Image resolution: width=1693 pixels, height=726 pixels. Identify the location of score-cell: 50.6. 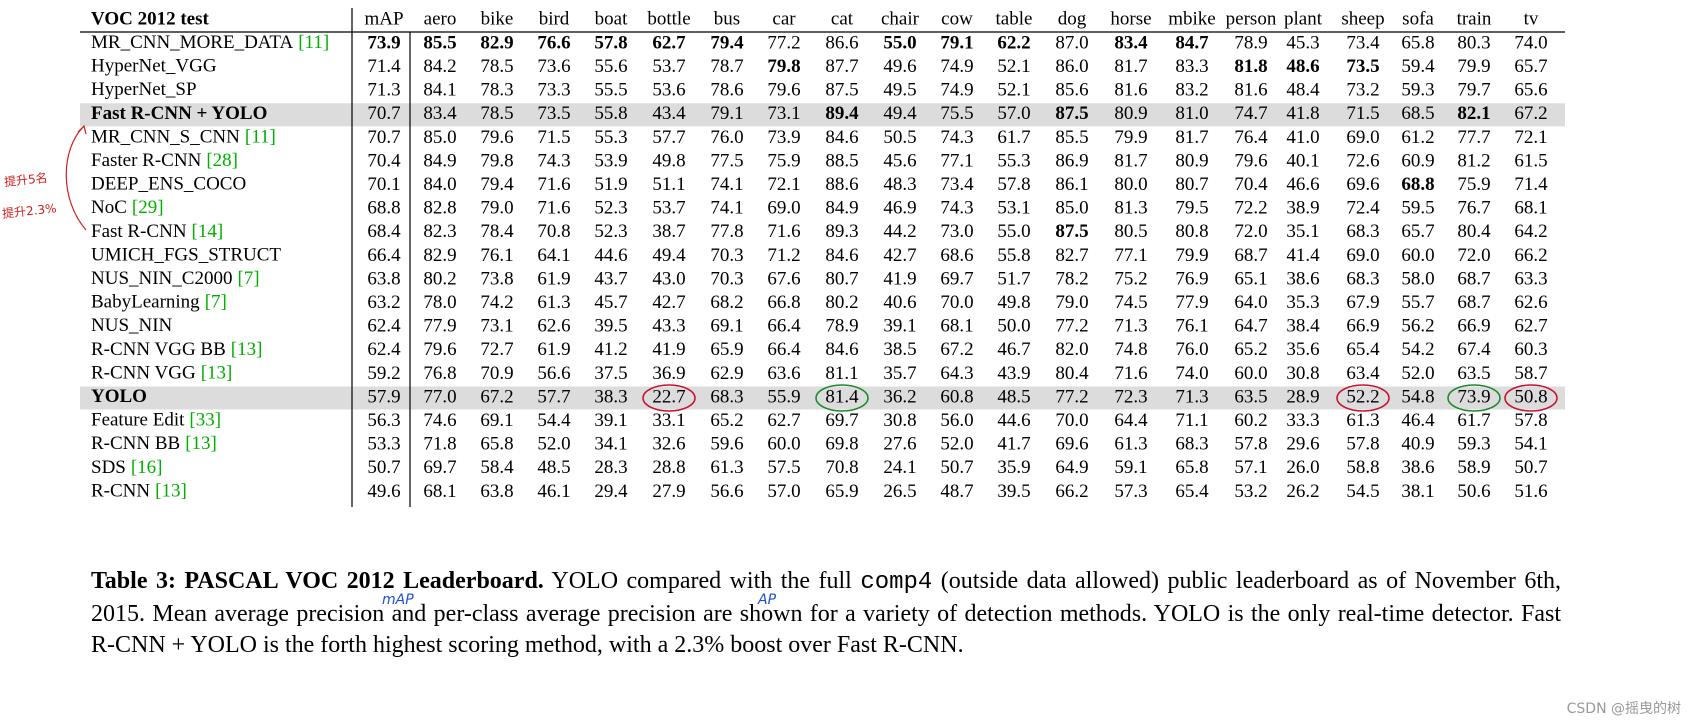
(1473, 491).